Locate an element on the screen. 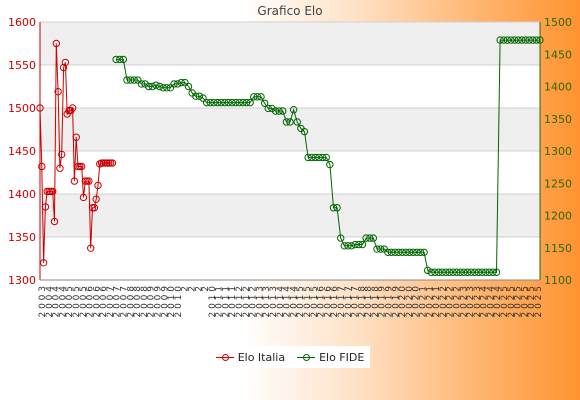 Image resolution: width=580 pixels, height=400 pixels. legend-item-fide: Elo FIDE is located at coordinates (330, 357).